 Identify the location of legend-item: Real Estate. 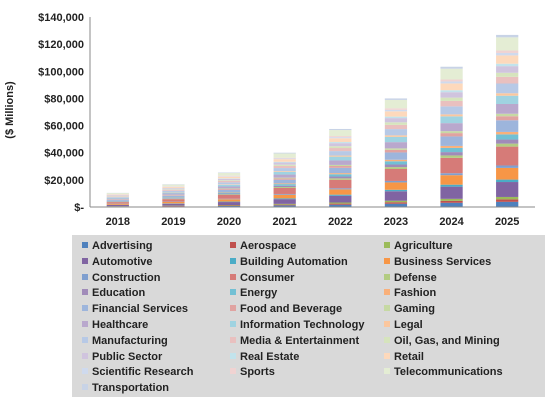
(264, 357).